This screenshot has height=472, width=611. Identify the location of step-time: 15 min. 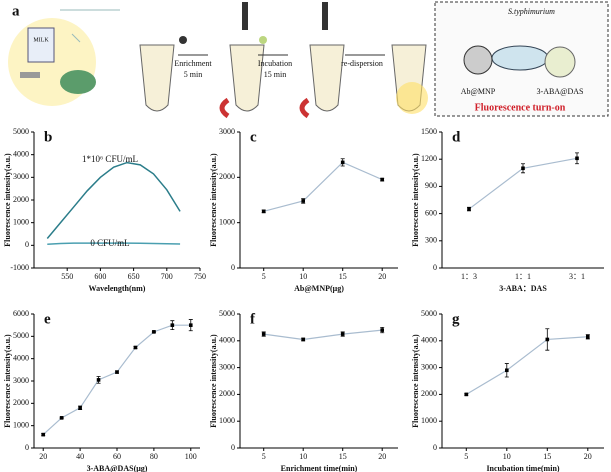
(275, 74).